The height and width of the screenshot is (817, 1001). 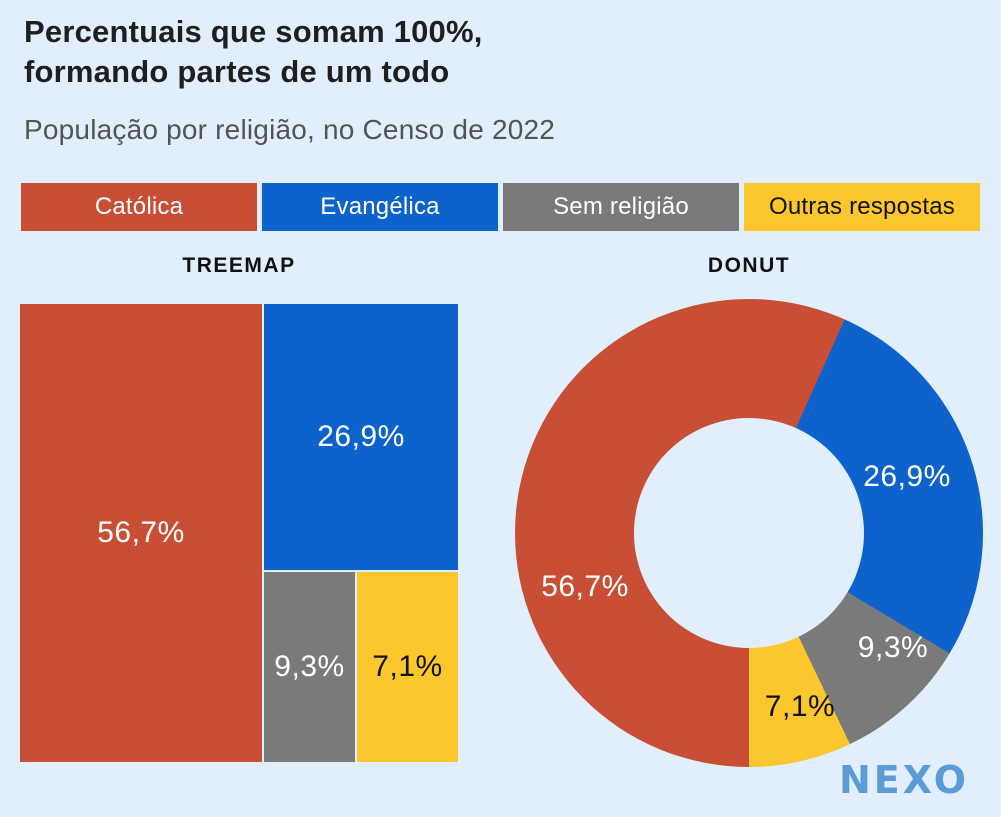 What do you see at coordinates (237, 71) in the screenshot?
I see `page-title-line2: formando partes de um todo` at bounding box center [237, 71].